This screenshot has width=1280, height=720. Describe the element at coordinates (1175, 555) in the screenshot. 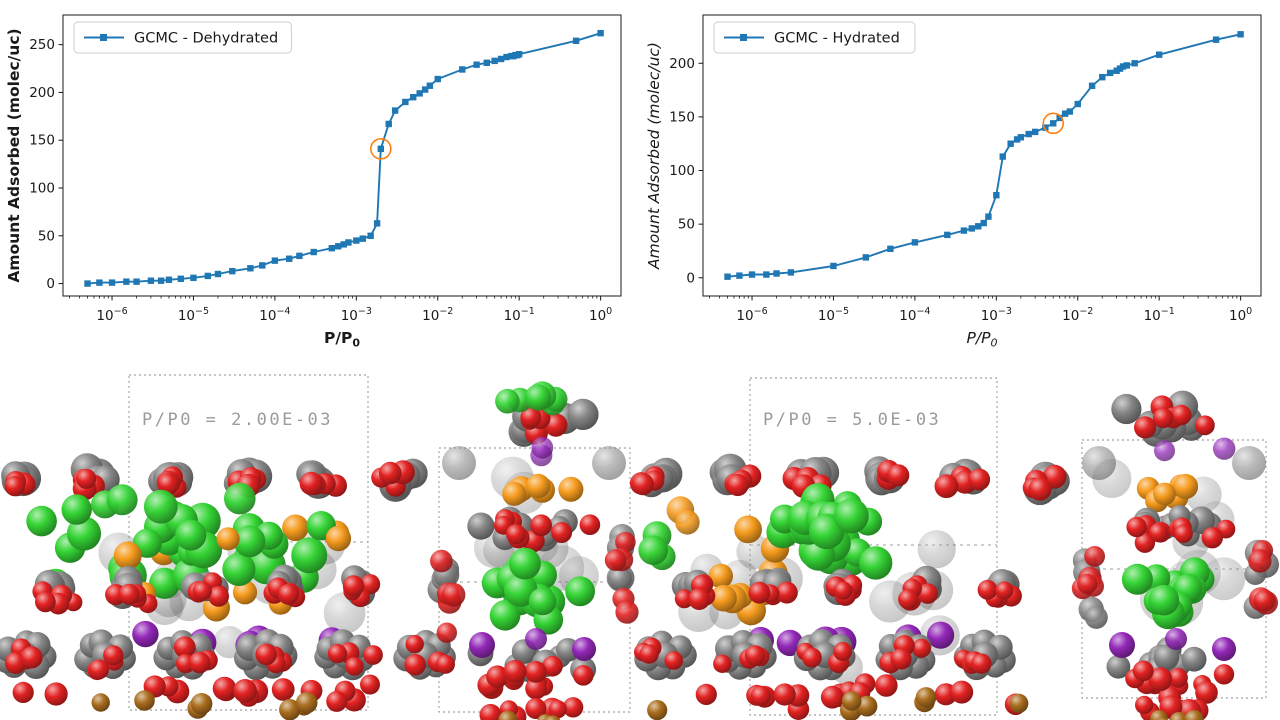

I see `molecule-hydrated-front` at that location.